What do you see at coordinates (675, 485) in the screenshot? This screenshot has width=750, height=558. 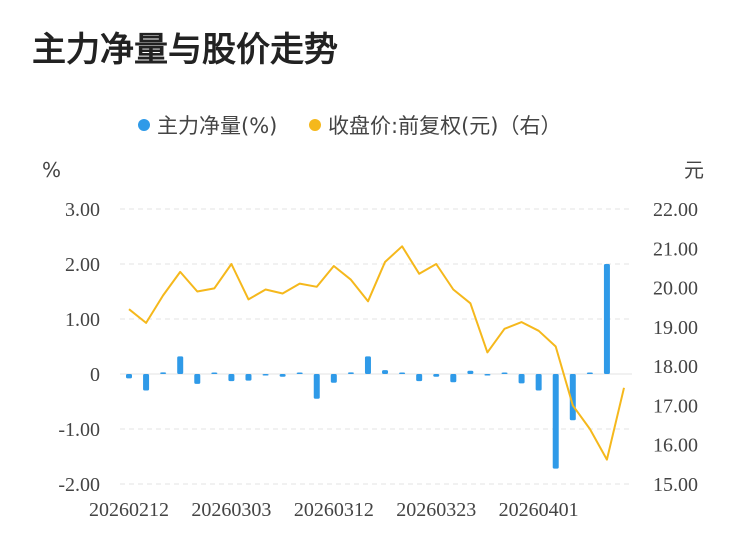 I see `right-tick-label: 15.00` at bounding box center [675, 485].